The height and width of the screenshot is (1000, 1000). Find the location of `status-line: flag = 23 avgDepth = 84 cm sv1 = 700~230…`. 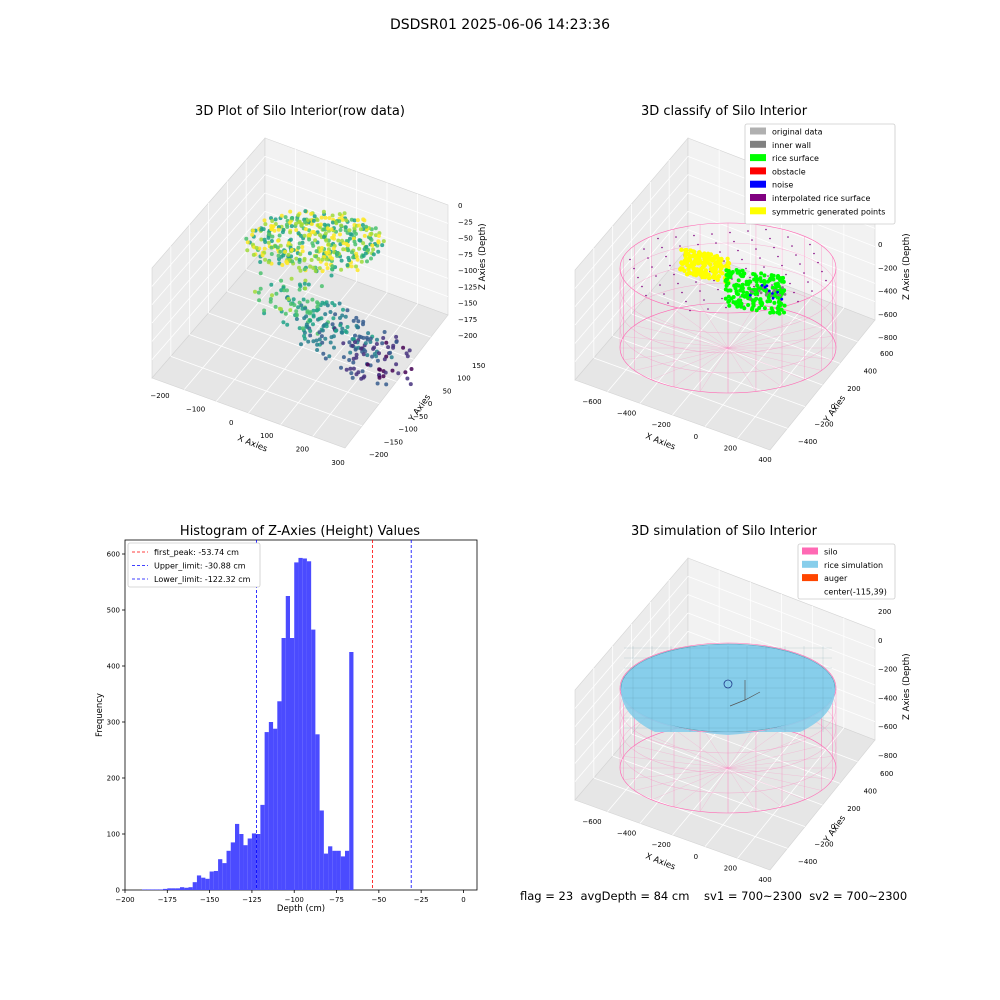

status-line: flag = 23 avgDepth = 84 cm sv1 = 700~230… is located at coordinates (714, 896).